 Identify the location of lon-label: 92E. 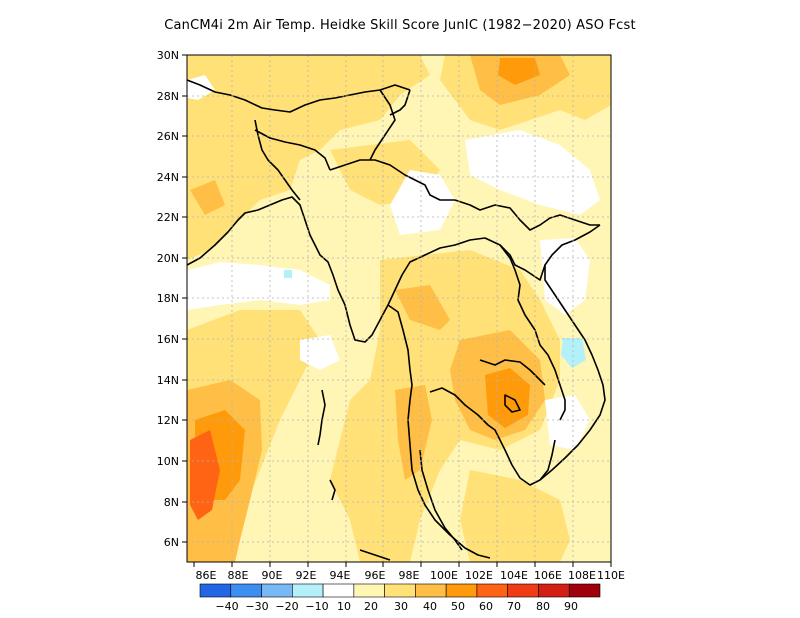
(306, 575).